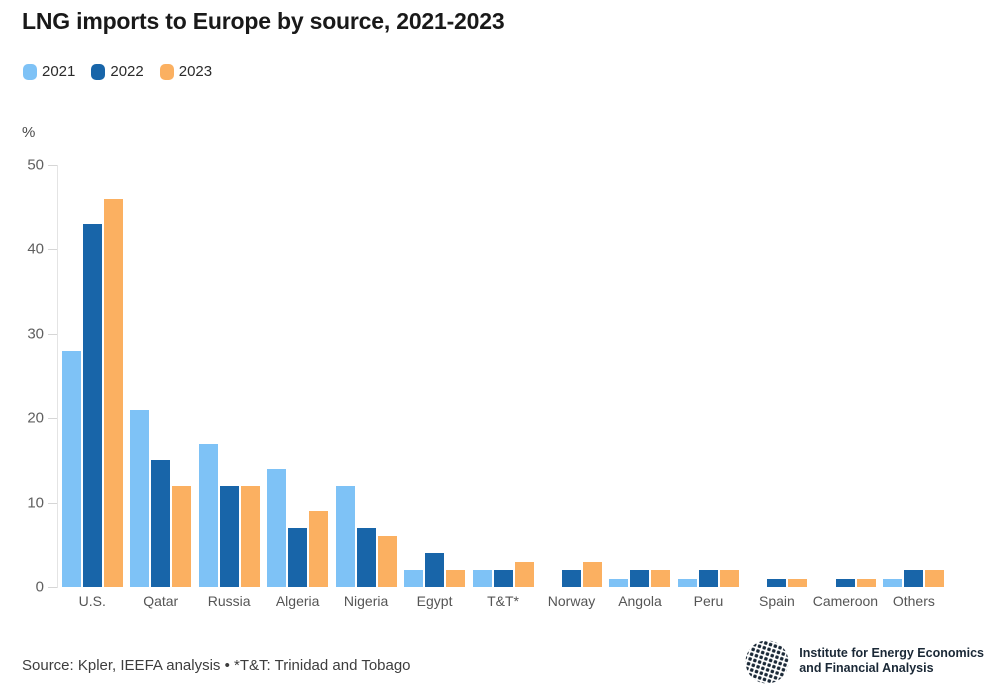 The width and height of the screenshot is (988, 692). What do you see at coordinates (182, 536) in the screenshot?
I see `bar-2023-Qatar` at bounding box center [182, 536].